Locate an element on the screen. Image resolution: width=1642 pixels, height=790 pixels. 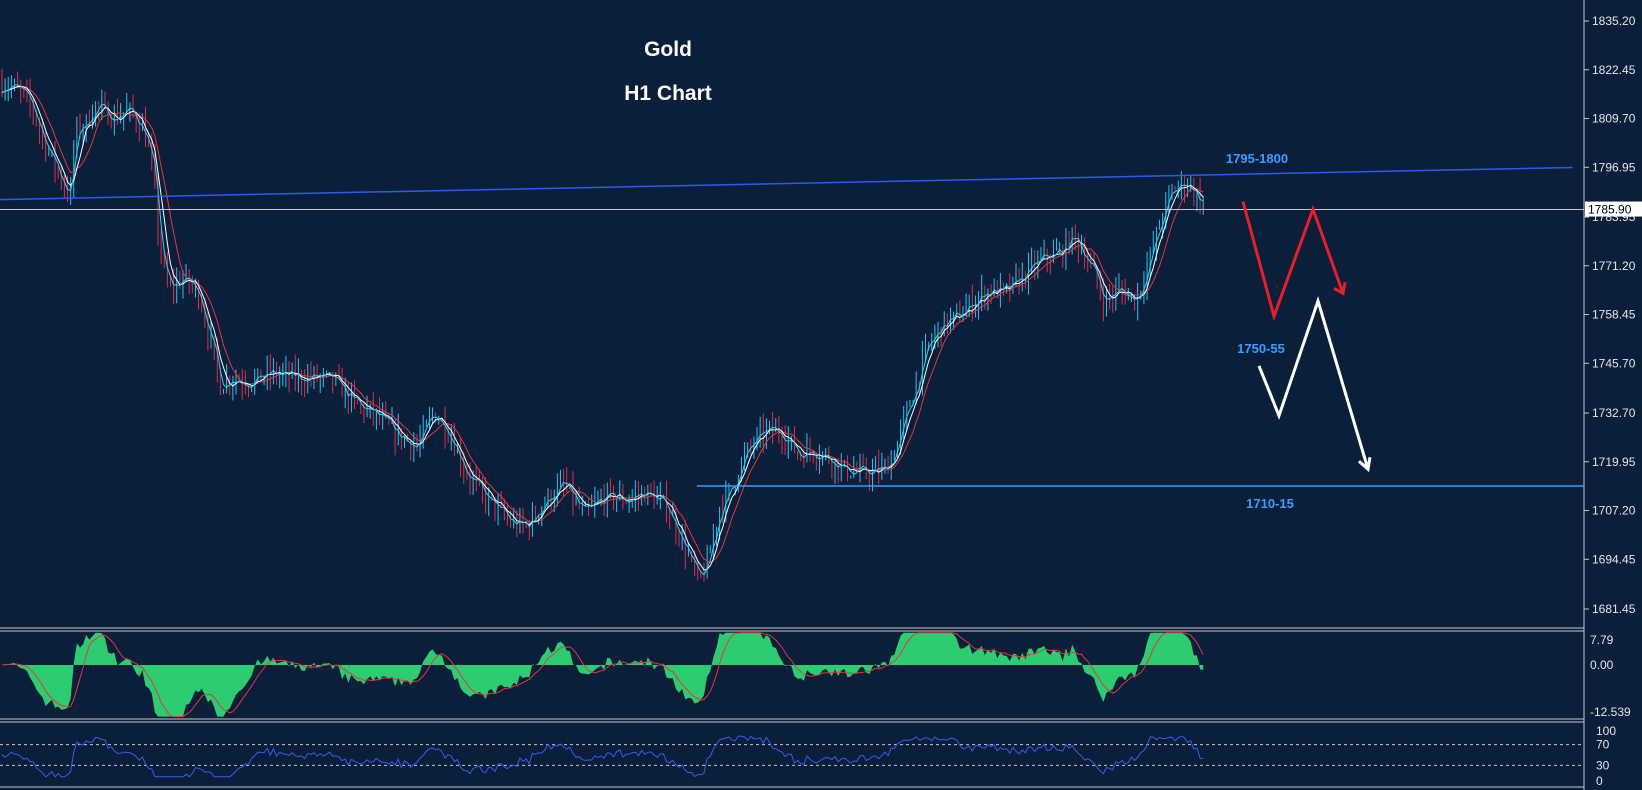
oscillator-2-tick-label: 0 is located at coordinates (1599, 781).